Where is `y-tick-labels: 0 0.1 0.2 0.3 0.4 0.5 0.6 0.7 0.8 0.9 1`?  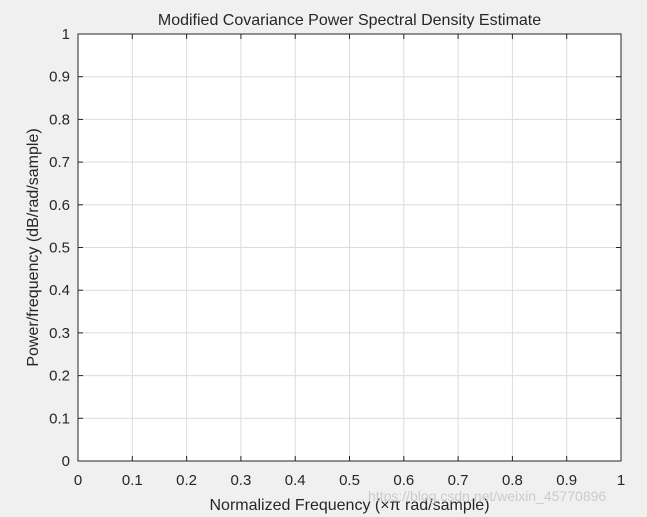
y-tick-labels: 0 0.1 0.2 0.3 0.4 0.5 0.6 0.7 0.8 0.9 1 is located at coordinates (59, 248).